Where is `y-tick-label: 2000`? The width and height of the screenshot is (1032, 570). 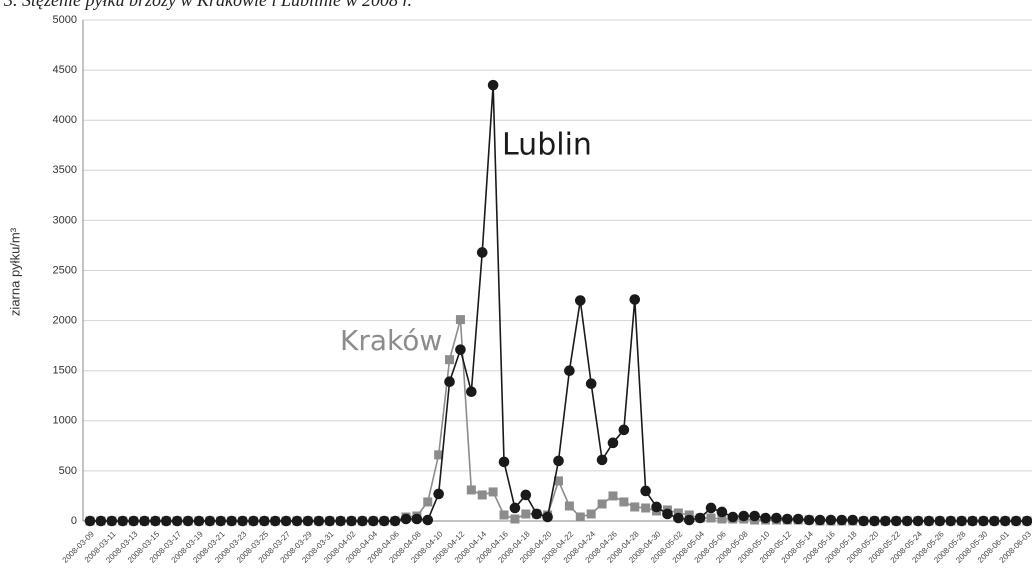
y-tick-label: 2000 is located at coordinates (65, 321).